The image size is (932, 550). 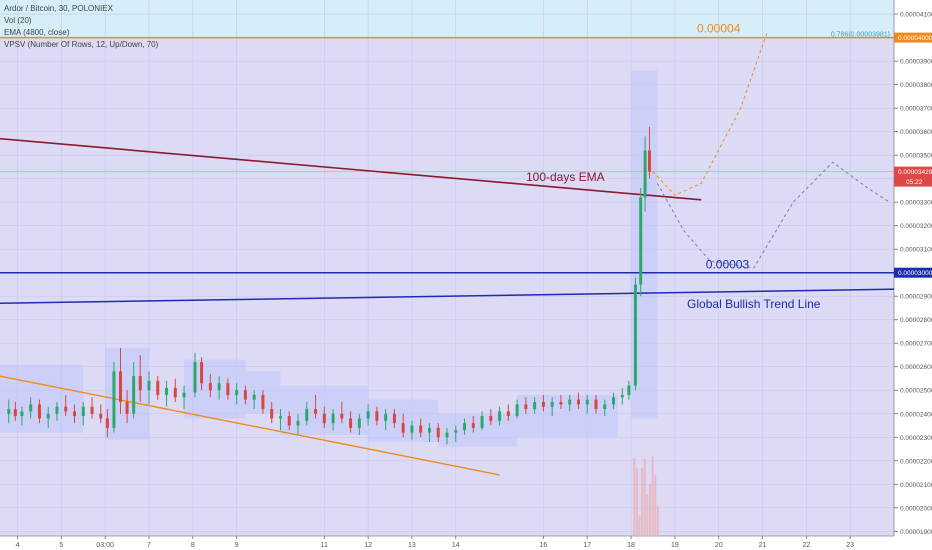 I want to click on falling-trend-line, so click(x=250, y=425).